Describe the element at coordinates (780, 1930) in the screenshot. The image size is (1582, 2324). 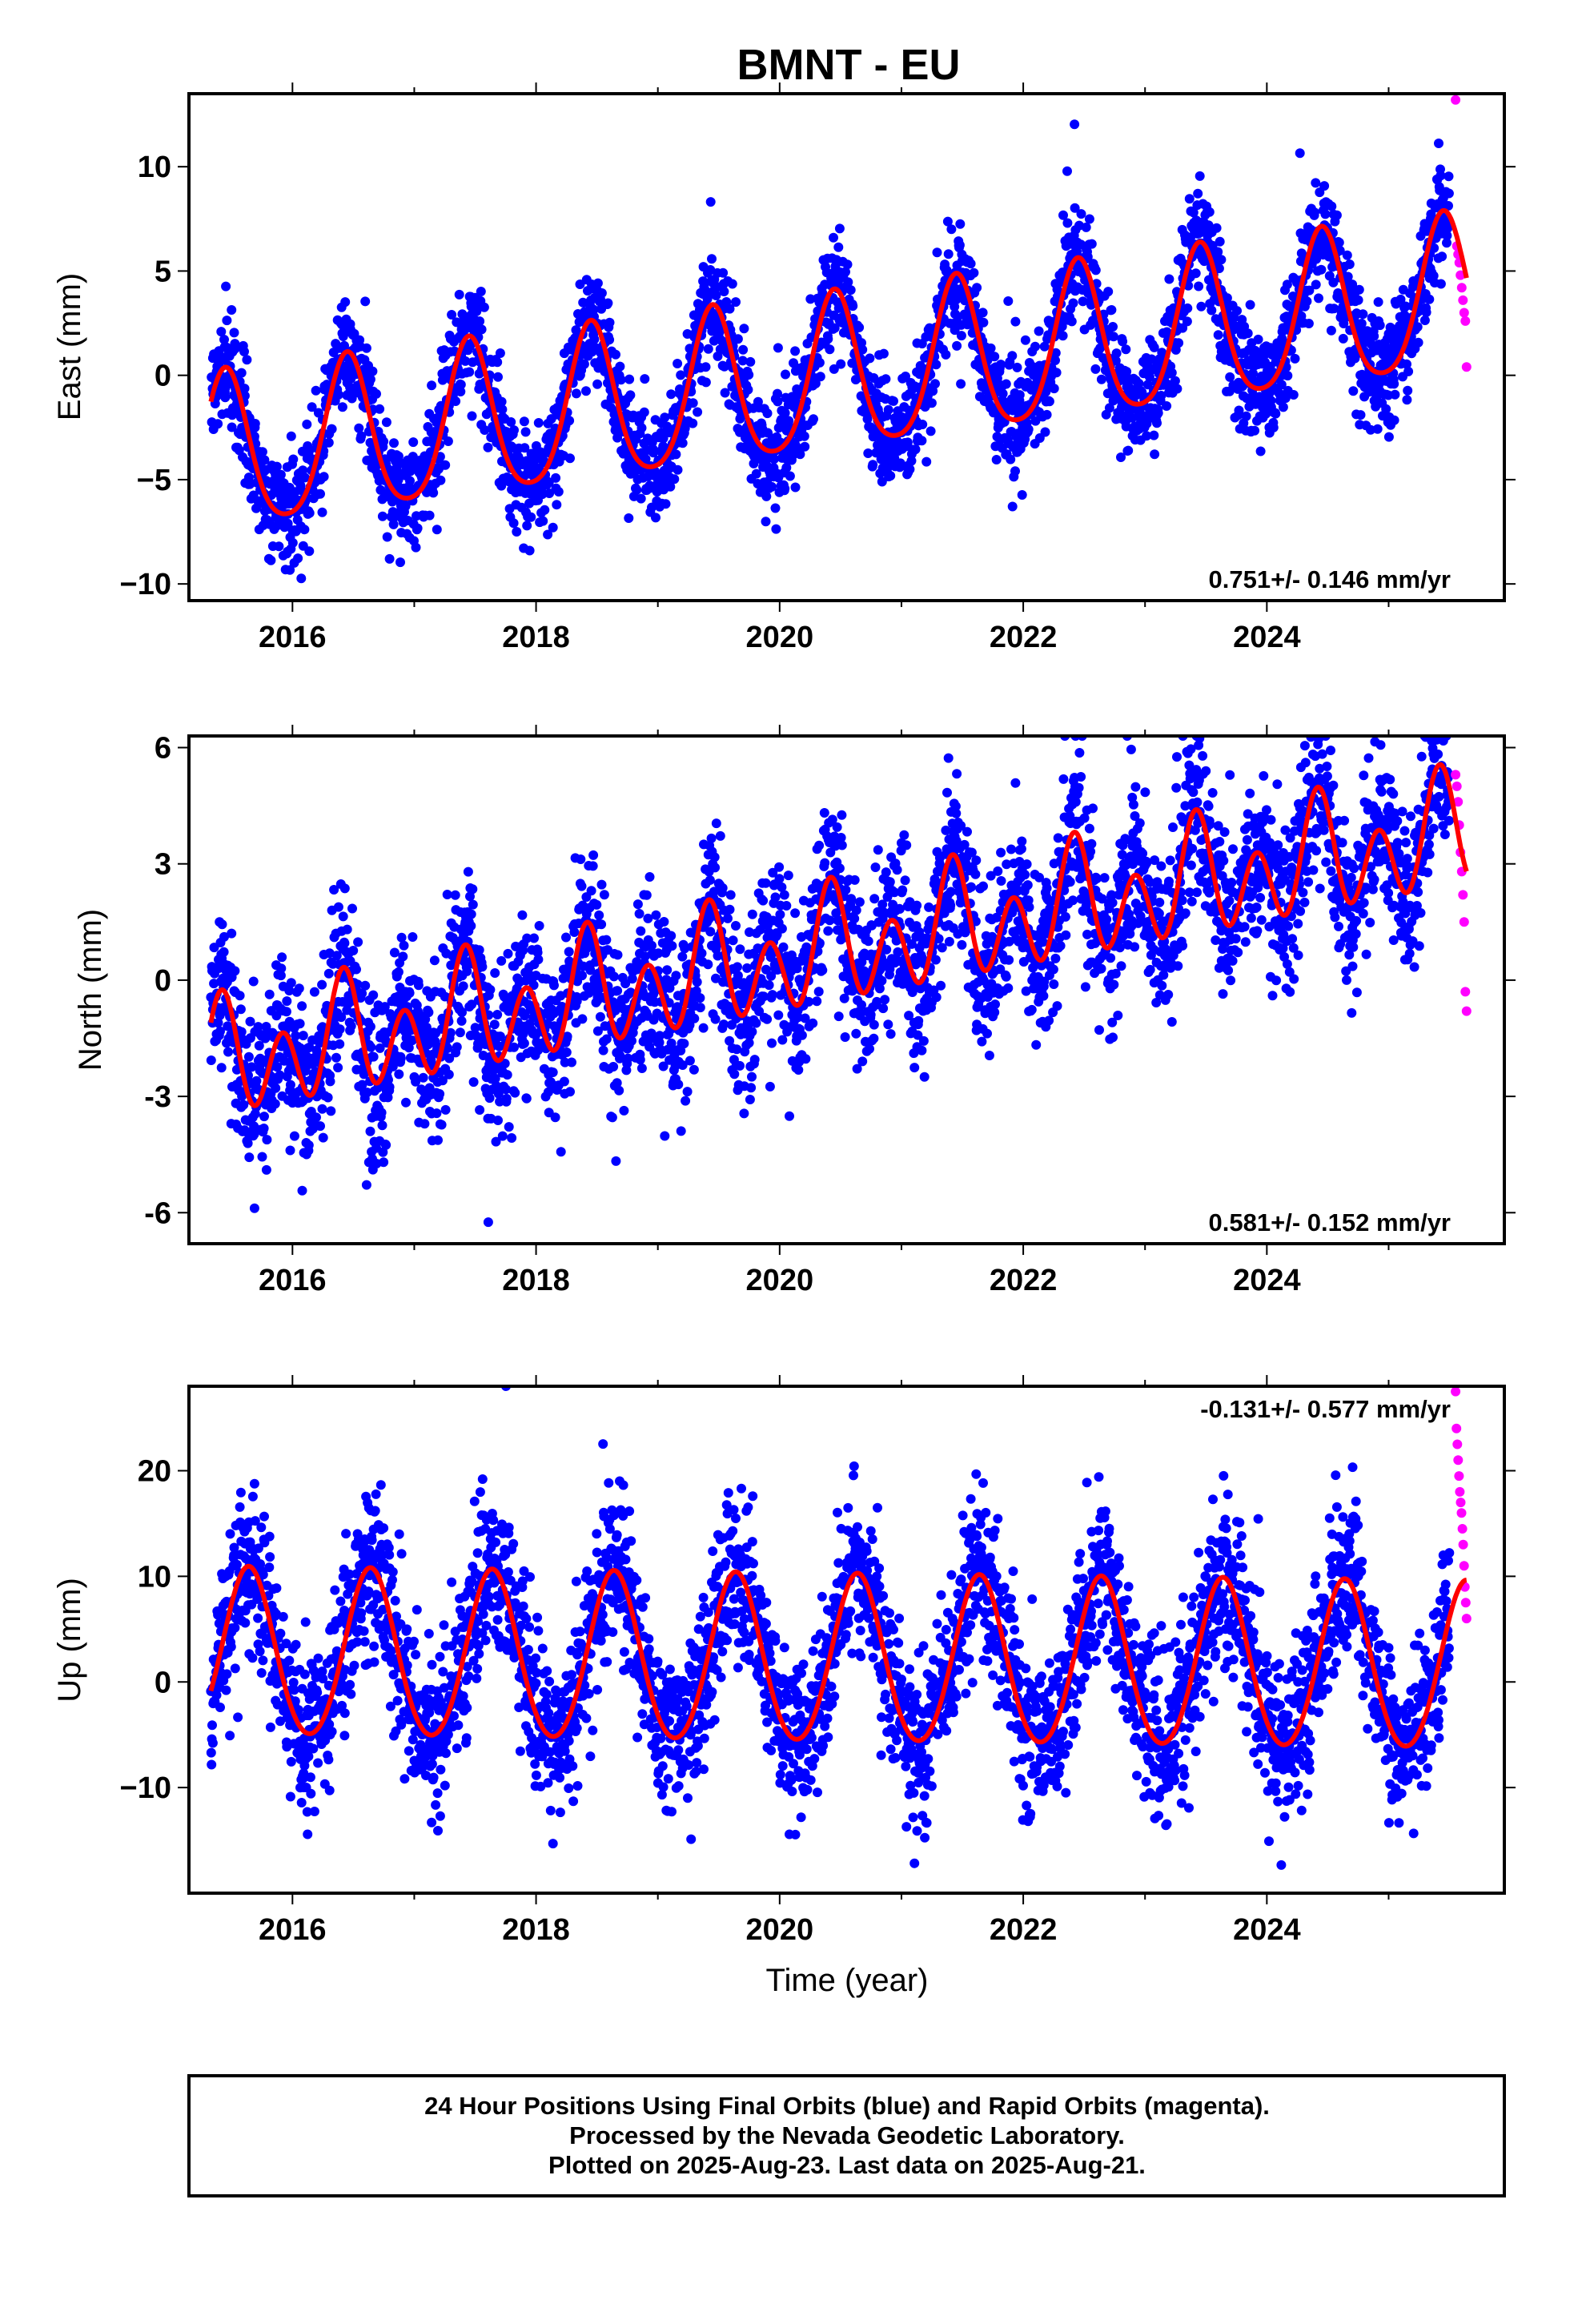
I see `up-x-tick-label: 2020` at that location.